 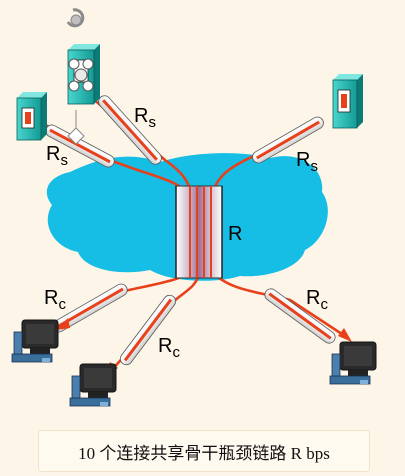 What do you see at coordinates (169, 348) in the screenshot?
I see `label-rc-middle: Rc` at bounding box center [169, 348].